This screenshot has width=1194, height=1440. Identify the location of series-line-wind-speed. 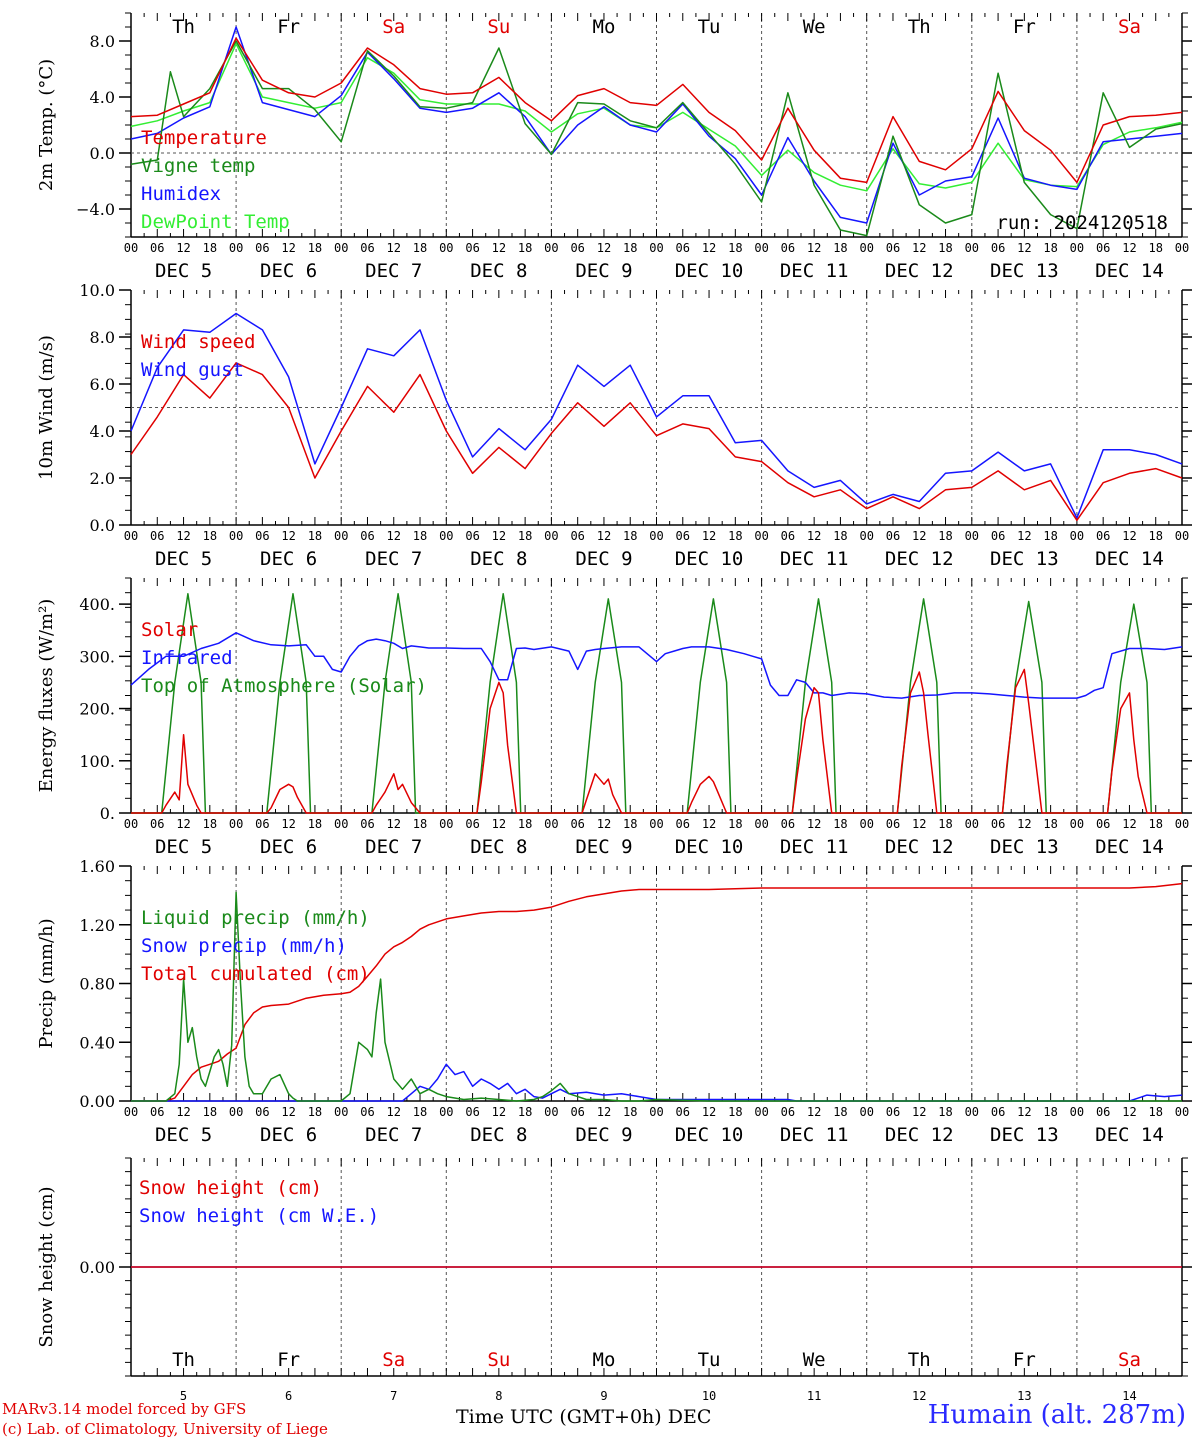
(656, 442).